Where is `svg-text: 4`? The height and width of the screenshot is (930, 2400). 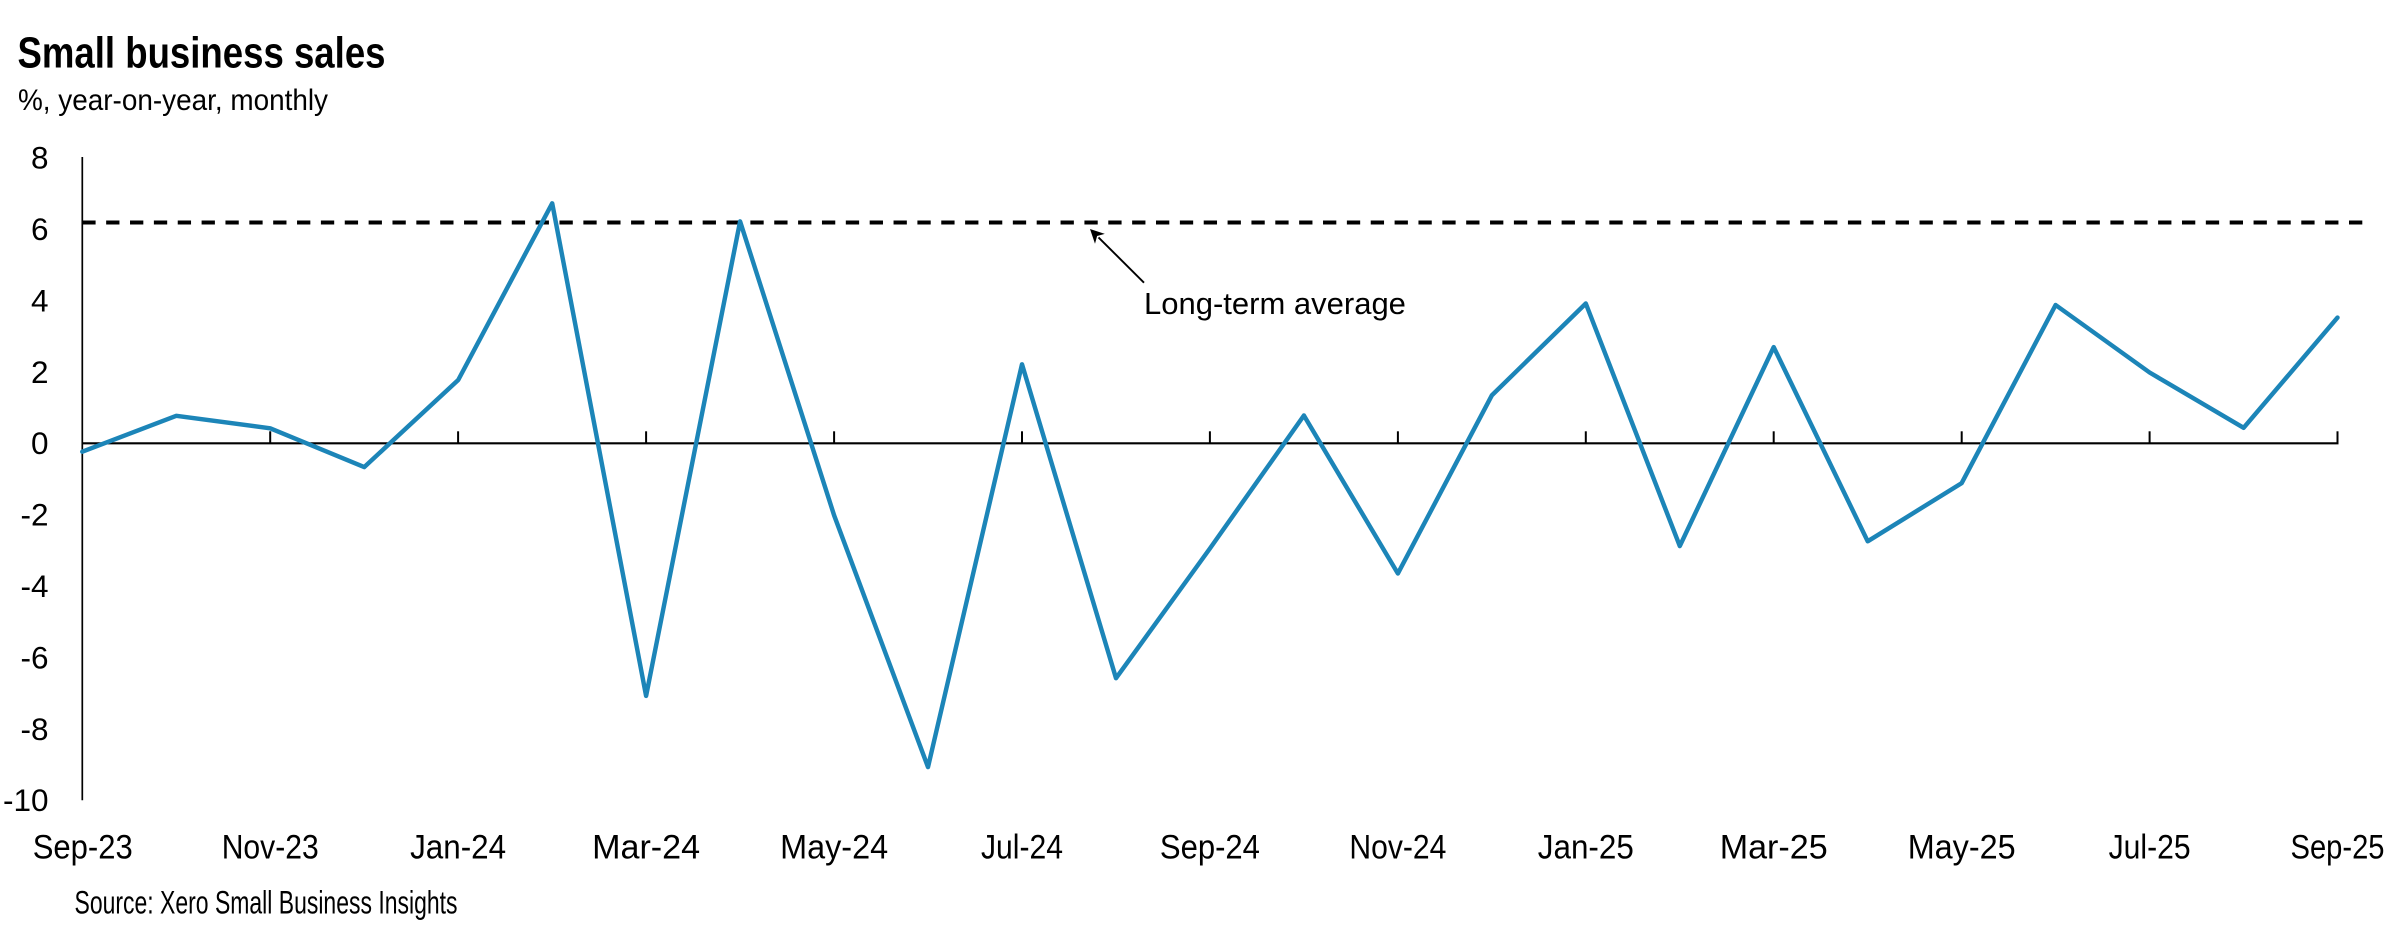
svg-text: 4 is located at coordinates (40, 300).